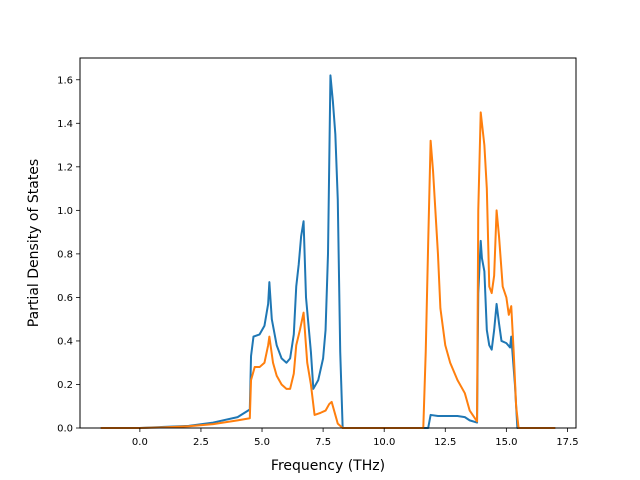  I want to click on y-tick-label: 1.4, so click(65, 124).